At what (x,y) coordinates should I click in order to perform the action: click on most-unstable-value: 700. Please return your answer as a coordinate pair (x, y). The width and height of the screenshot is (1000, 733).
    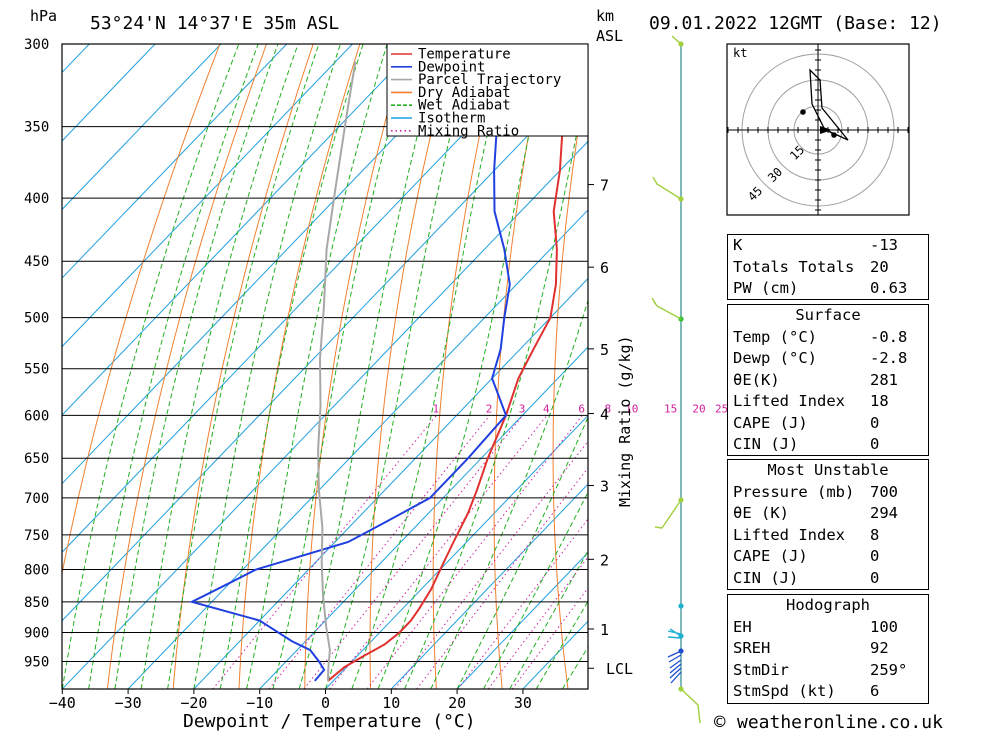
    Looking at the image, I should click on (884, 491).